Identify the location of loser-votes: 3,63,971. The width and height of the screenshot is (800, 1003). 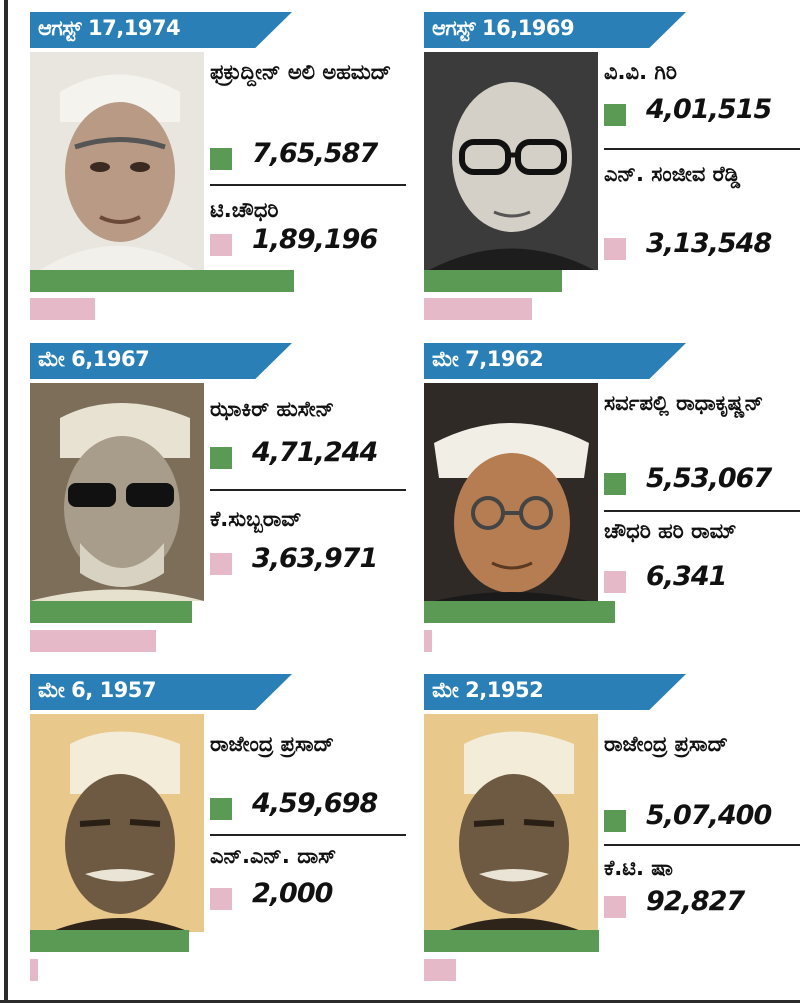
(315, 558).